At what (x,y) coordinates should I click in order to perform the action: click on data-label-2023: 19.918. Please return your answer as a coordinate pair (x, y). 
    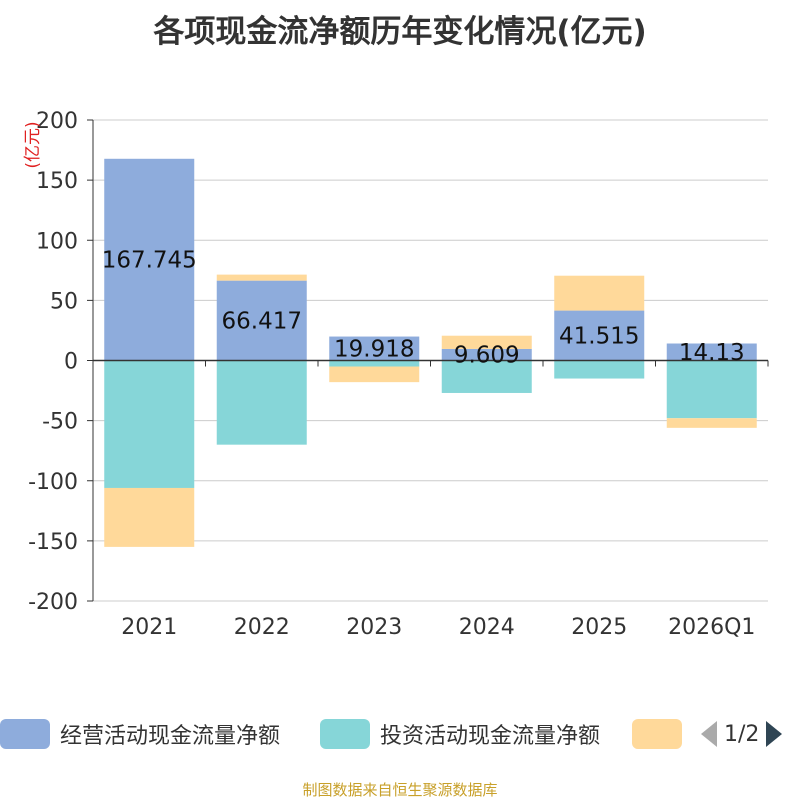
    Looking at the image, I should click on (374, 350).